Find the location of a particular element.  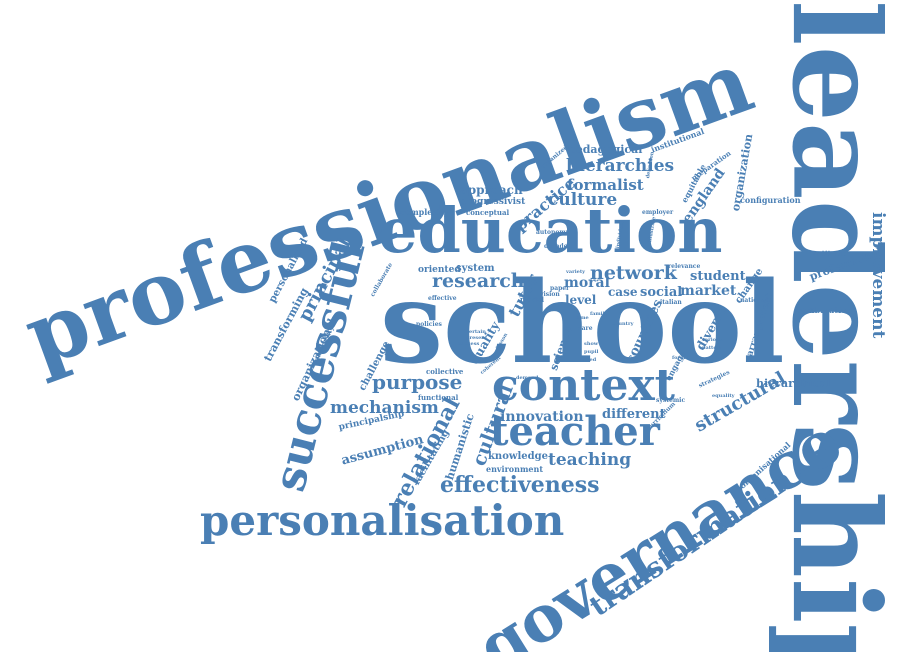

word-approach: approach is located at coordinates (491, 190).